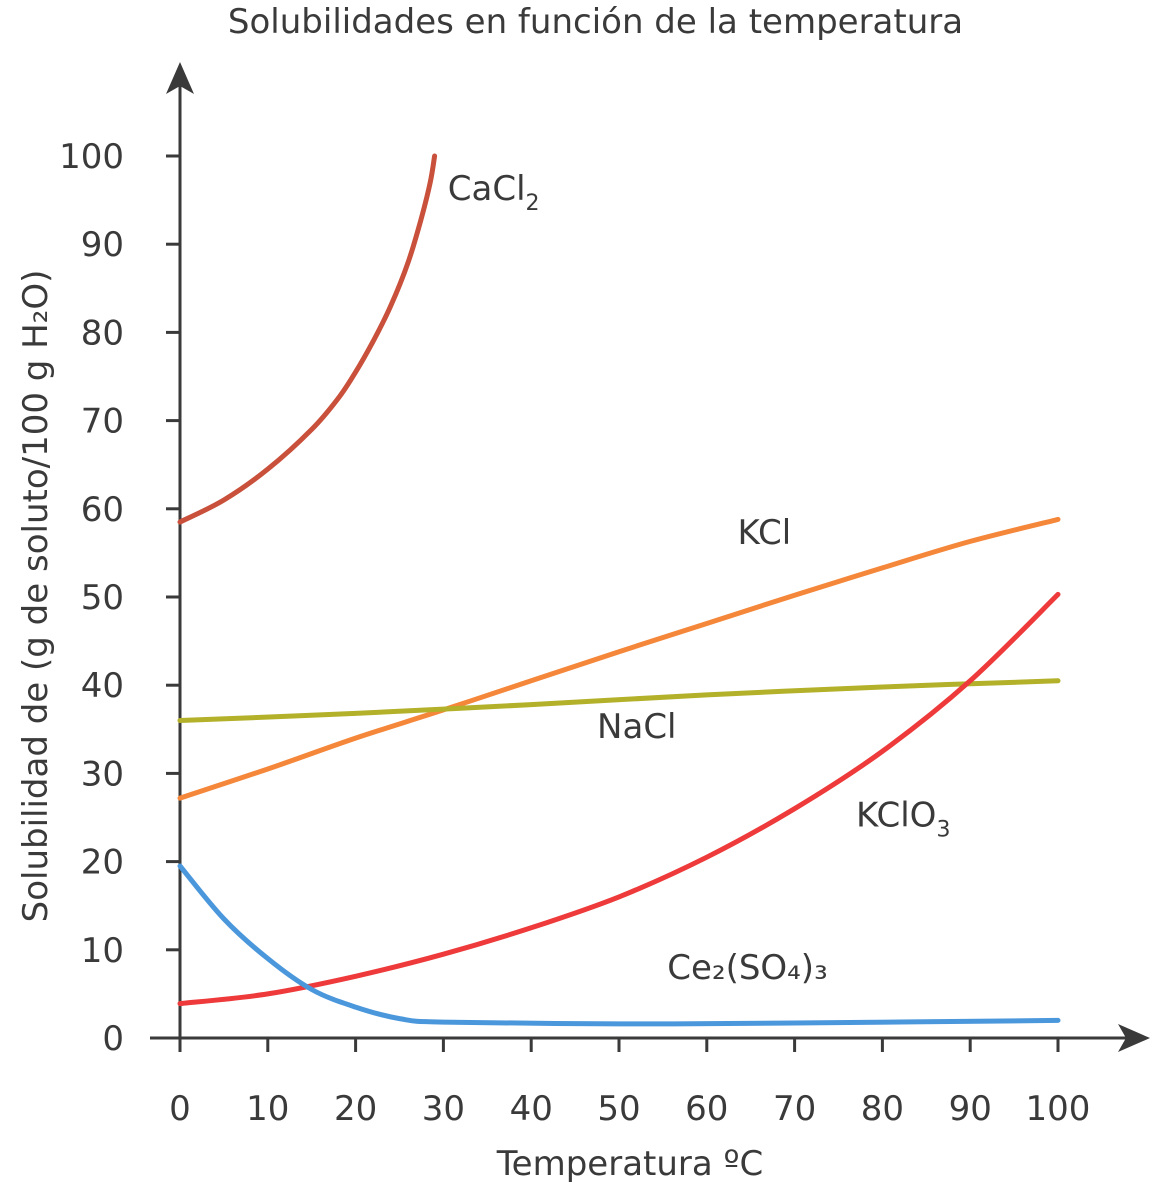 The width and height of the screenshot is (1151, 1200). What do you see at coordinates (903, 818) in the screenshot?
I see `series-label-3: KClO3` at bounding box center [903, 818].